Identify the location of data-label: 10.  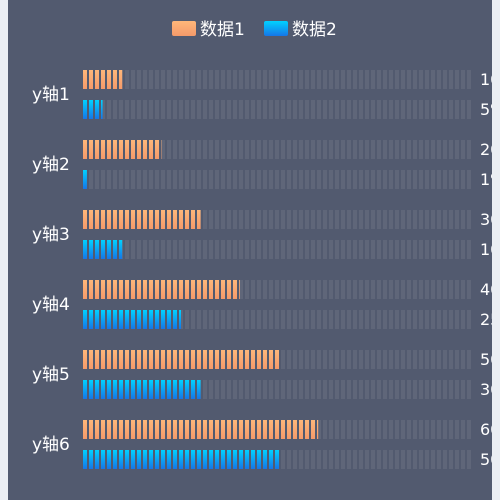
(486, 79).